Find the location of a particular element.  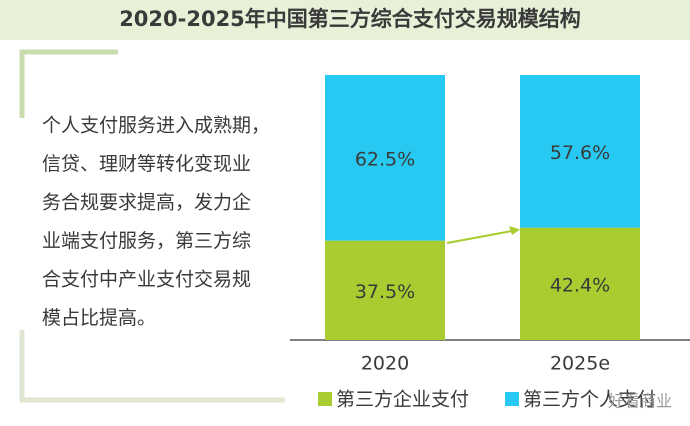

data-label: 42.4% is located at coordinates (580, 285).